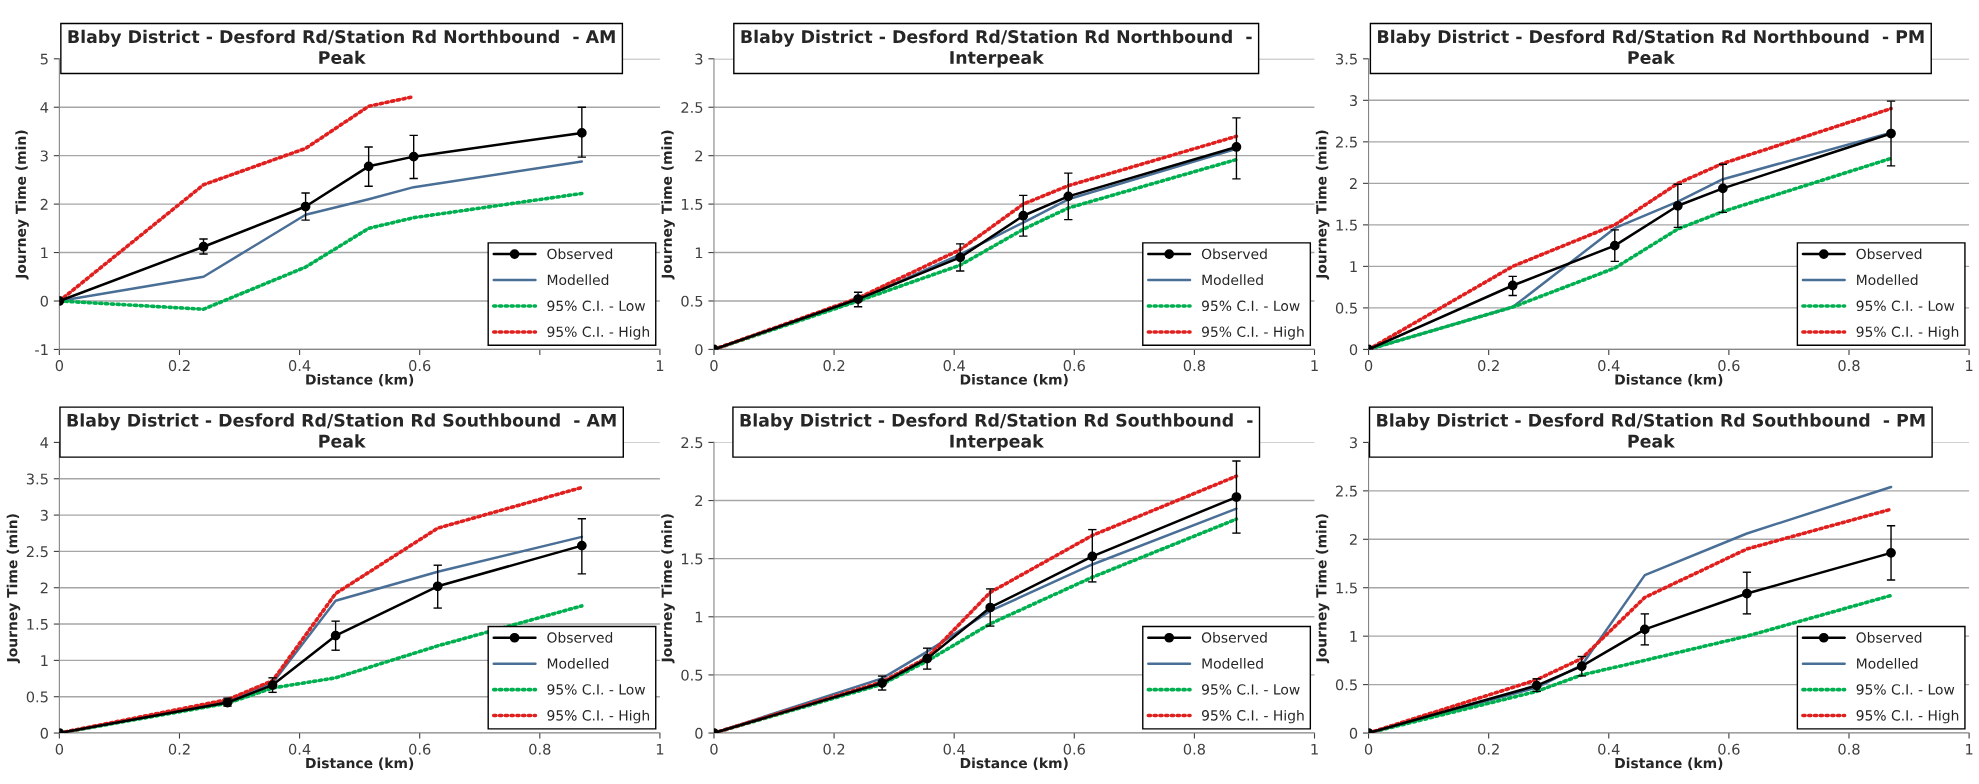 The width and height of the screenshot is (1979, 784). I want to click on chart-title: Blaby District - Desford Rd/Station Rd Northbound - PM Peak, so click(1651, 47).